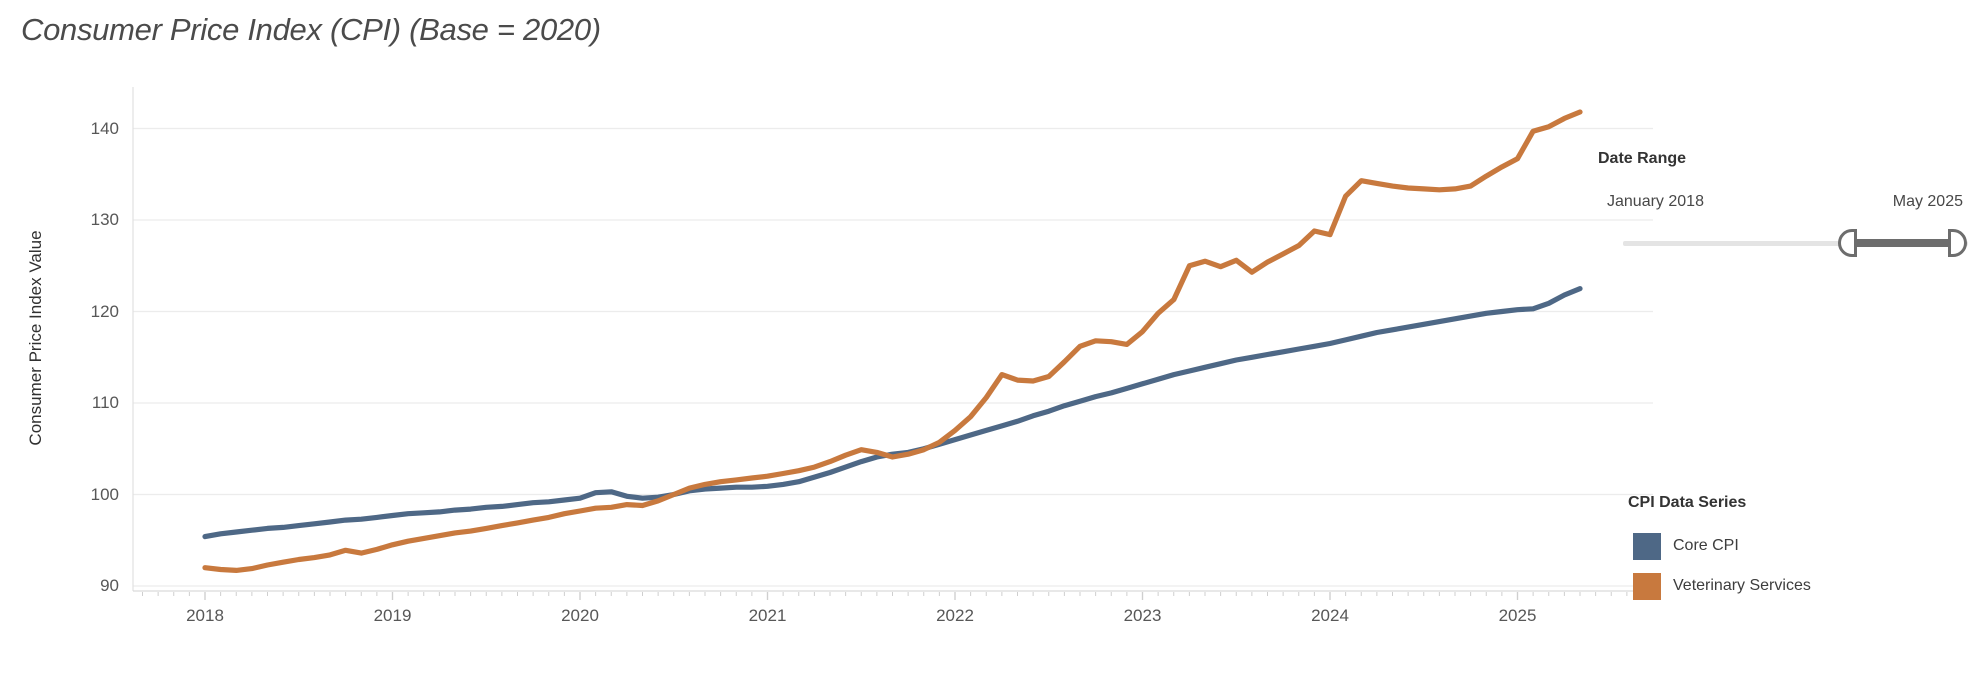 The image size is (1988, 679). Describe the element at coordinates (1848, 243) in the screenshot. I see `slider-left-handle` at that location.